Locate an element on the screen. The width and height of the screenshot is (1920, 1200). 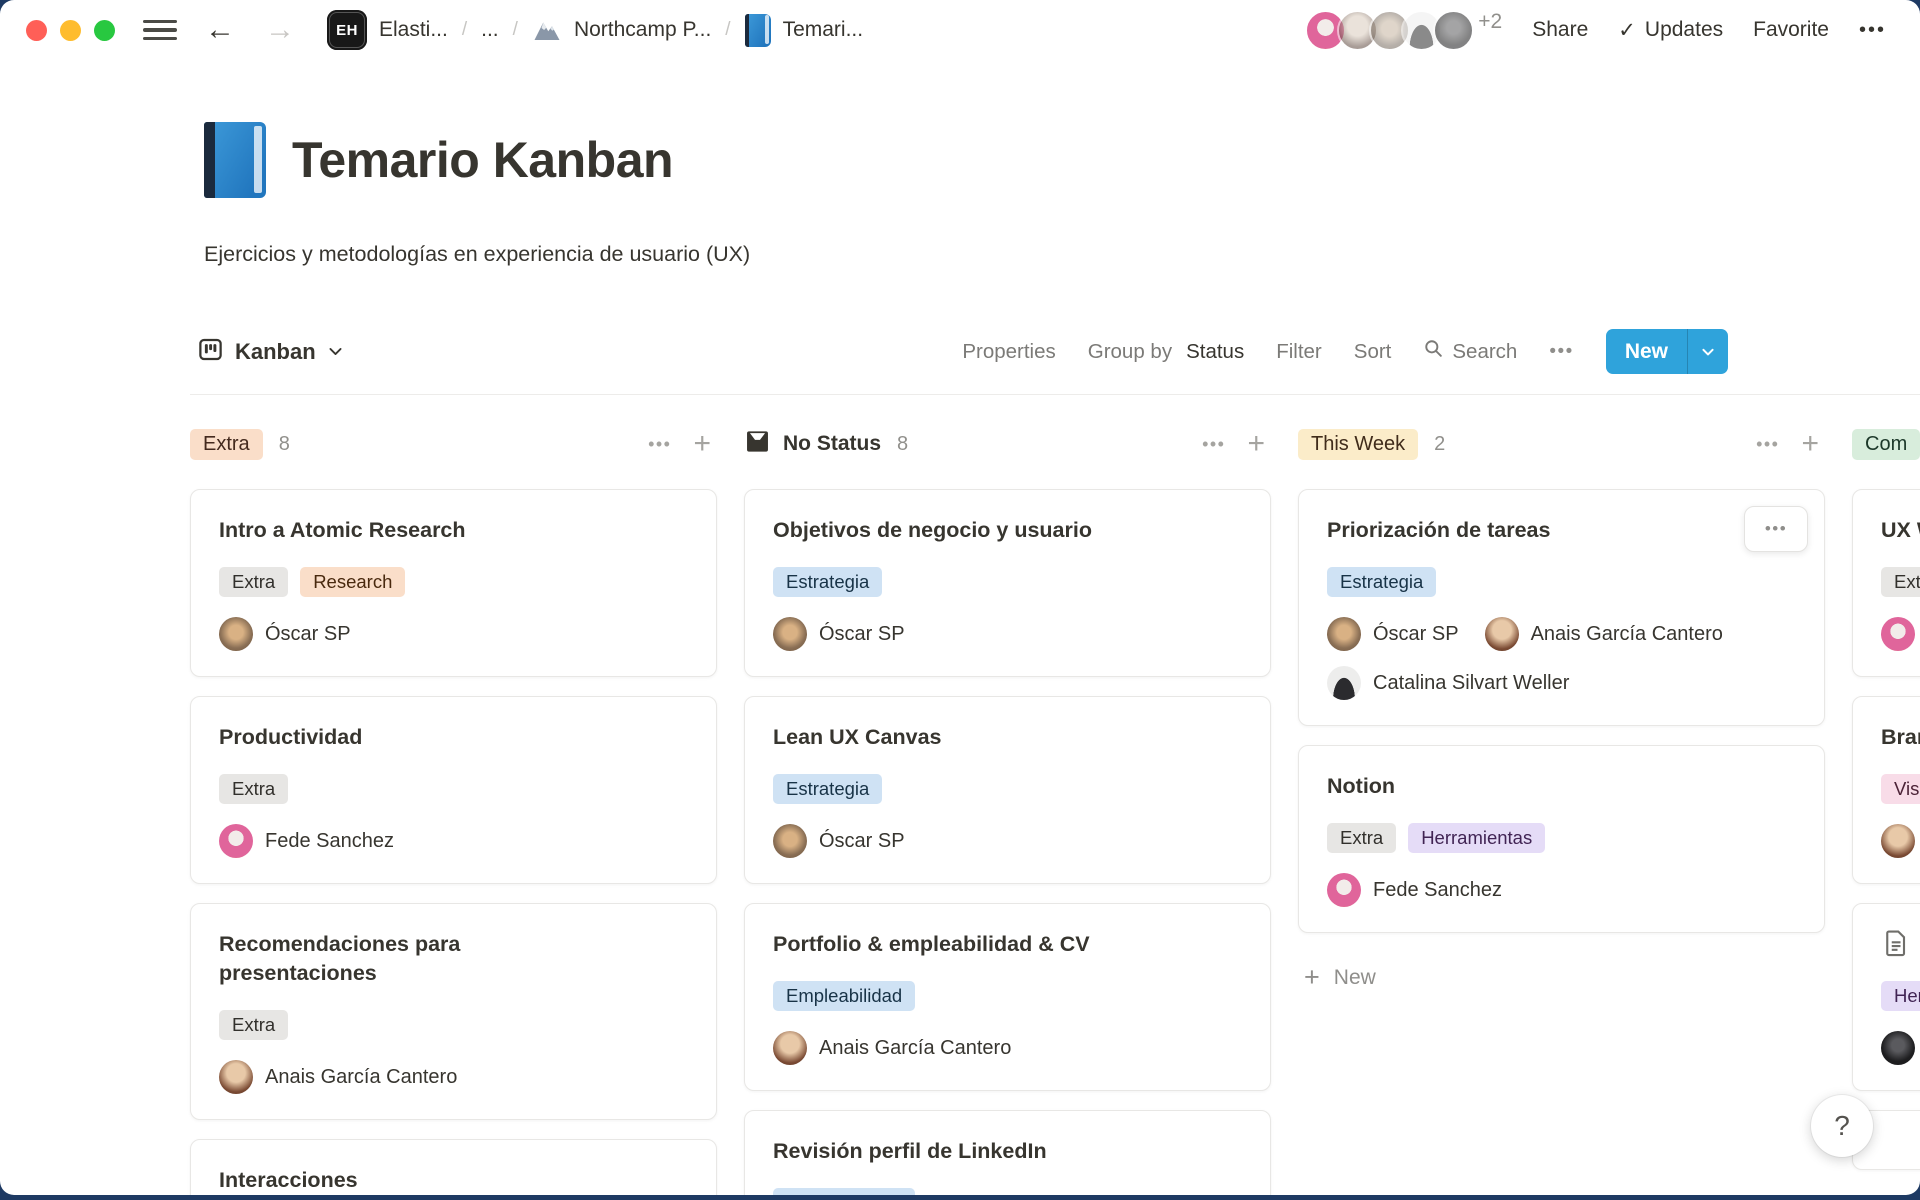
column-title-badge: Com is located at coordinates (1886, 444).